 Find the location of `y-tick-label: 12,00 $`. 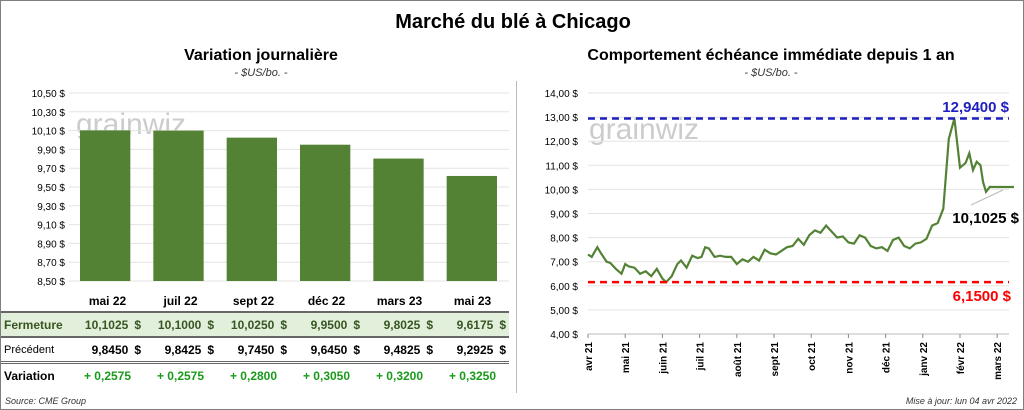

y-tick-label: 12,00 $ is located at coordinates (562, 142).